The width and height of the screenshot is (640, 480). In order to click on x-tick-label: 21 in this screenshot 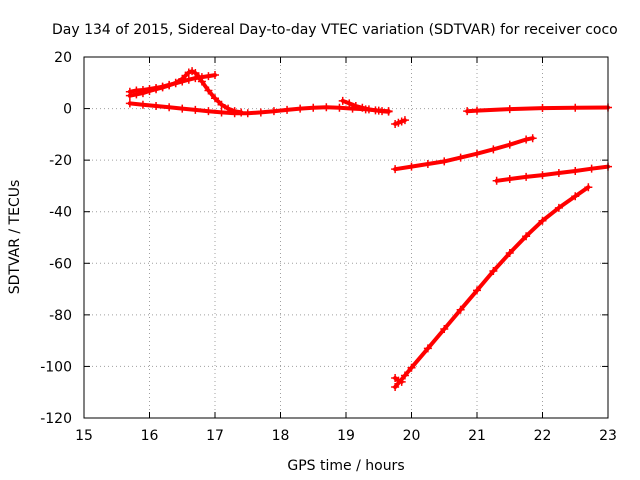, I will do `click(477, 436)`.